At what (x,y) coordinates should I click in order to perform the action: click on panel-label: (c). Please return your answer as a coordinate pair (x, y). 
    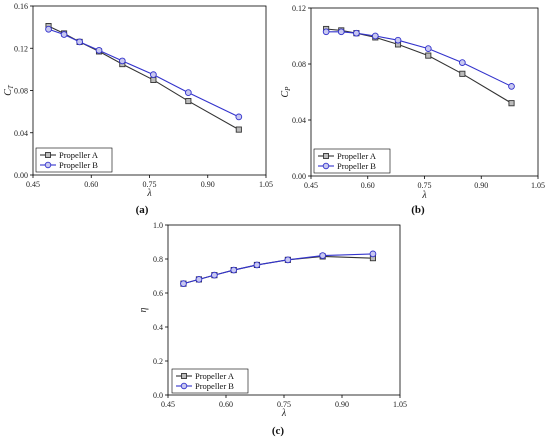
    Looking at the image, I should click on (278, 431).